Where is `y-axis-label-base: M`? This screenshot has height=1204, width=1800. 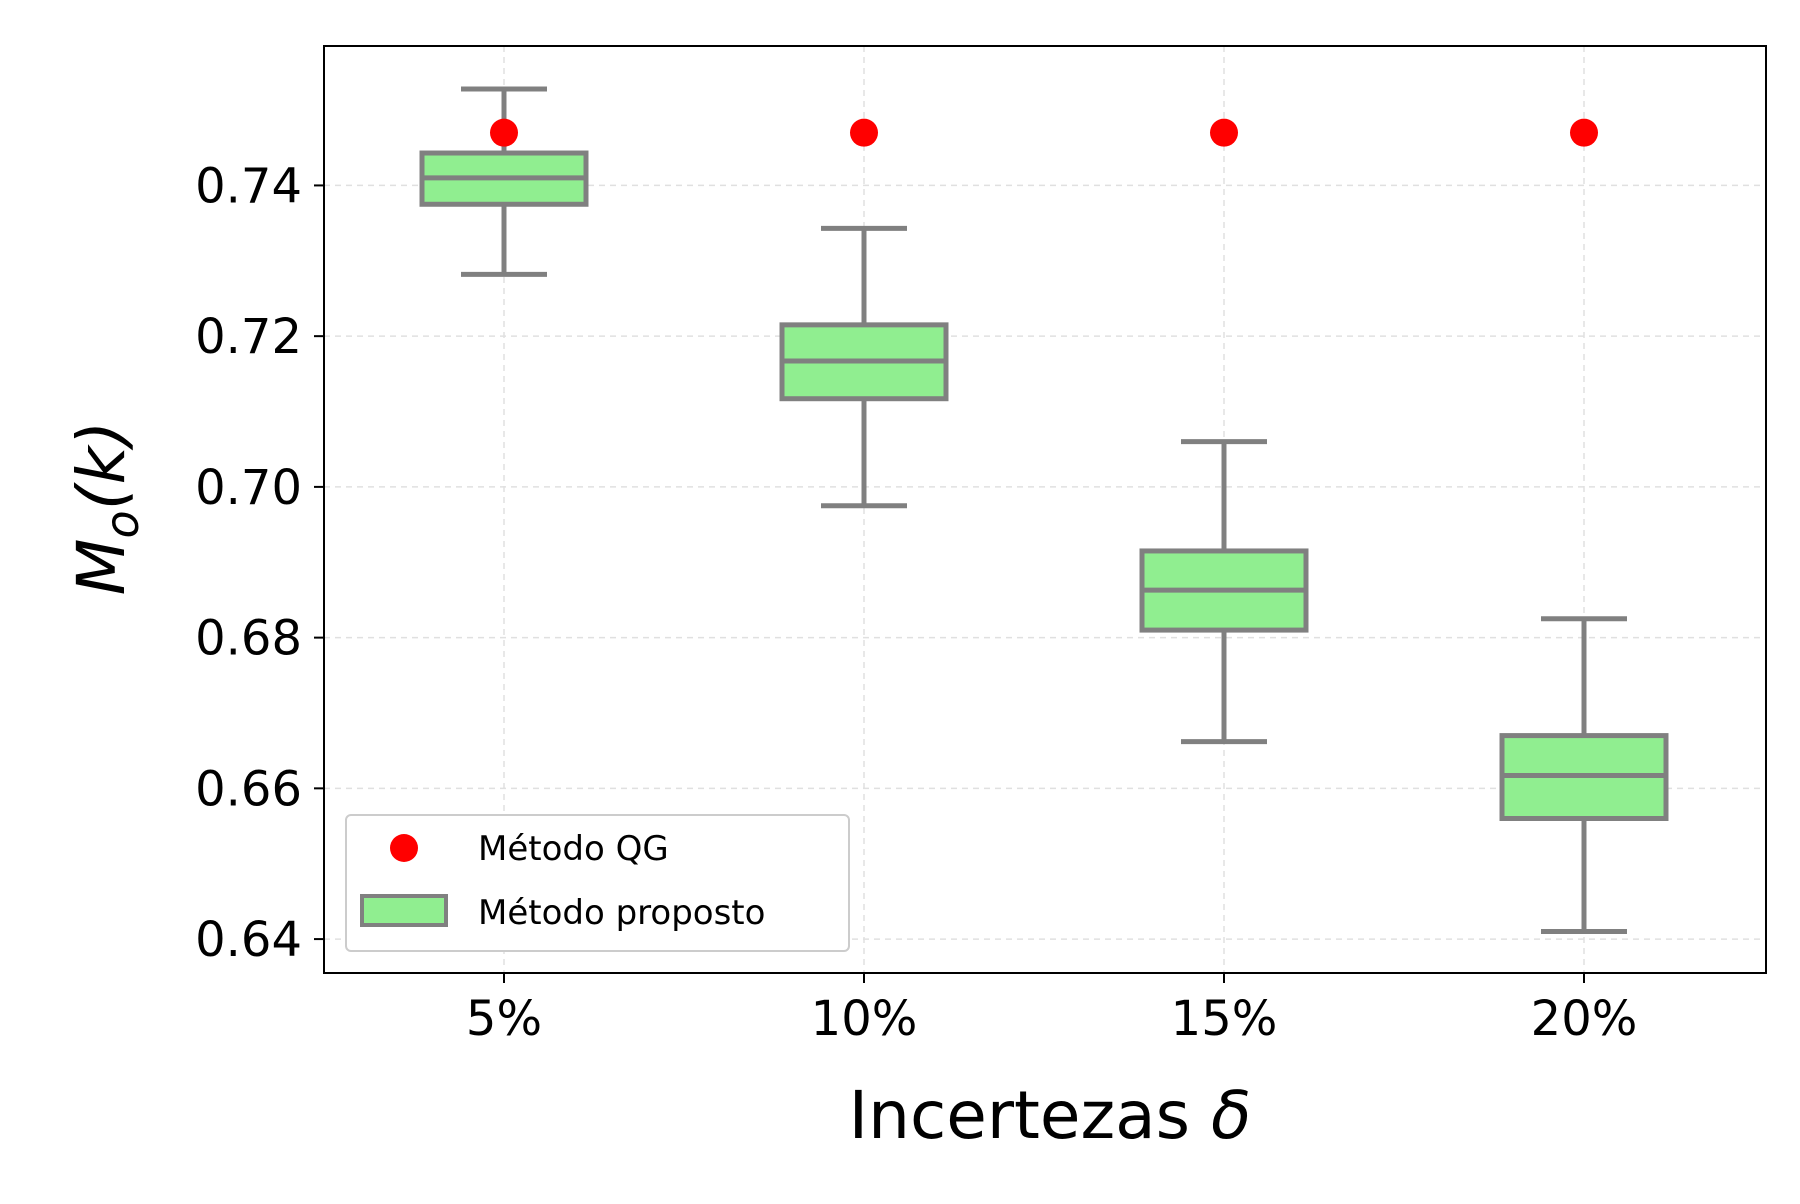 y-axis-label-base: M is located at coordinates (101, 566).